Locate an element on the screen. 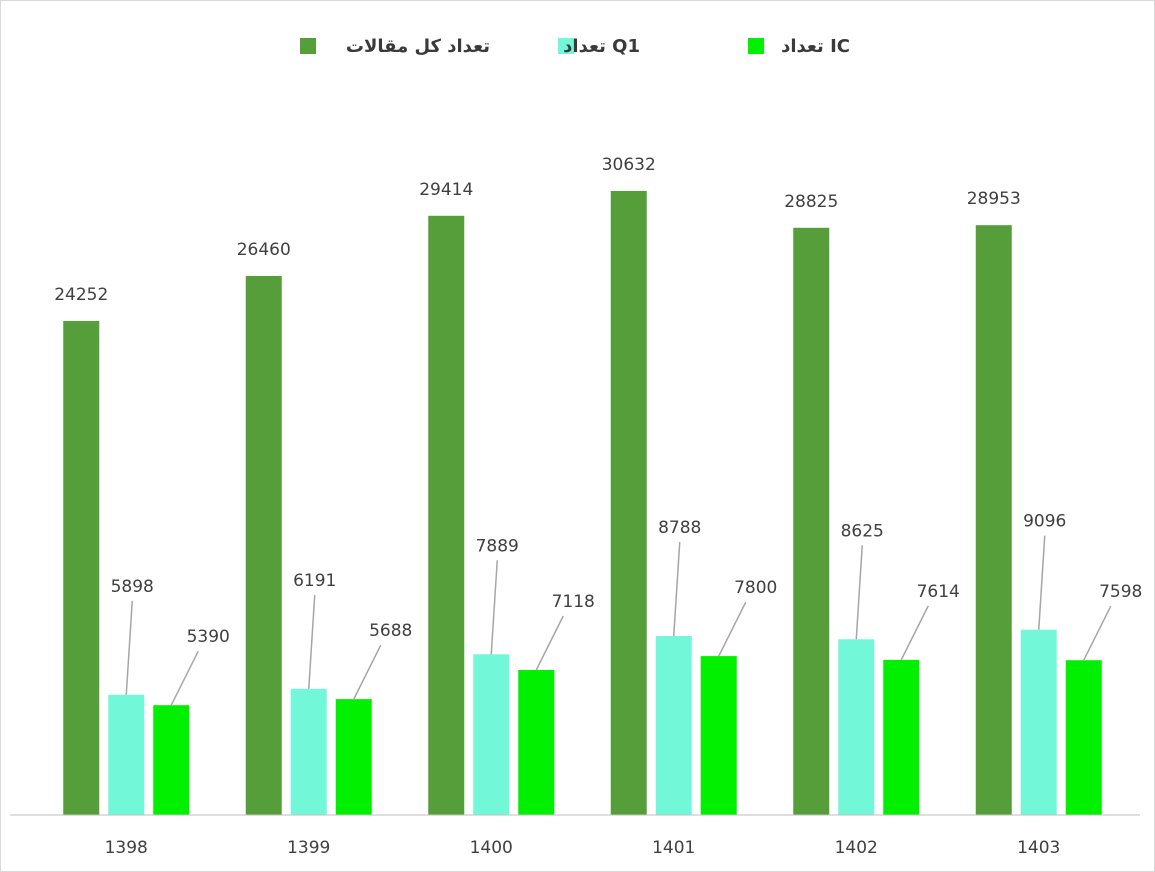 The image size is (1155, 872). data-label: 7614 is located at coordinates (938, 592).